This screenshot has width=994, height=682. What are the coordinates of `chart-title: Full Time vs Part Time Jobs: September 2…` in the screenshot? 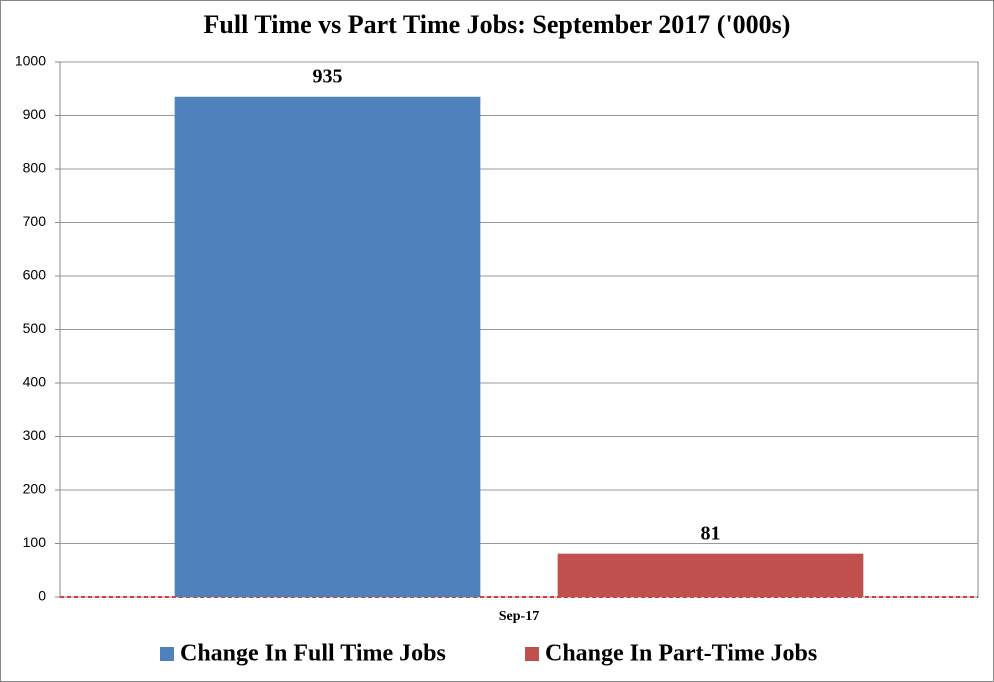 It's located at (497, 24).